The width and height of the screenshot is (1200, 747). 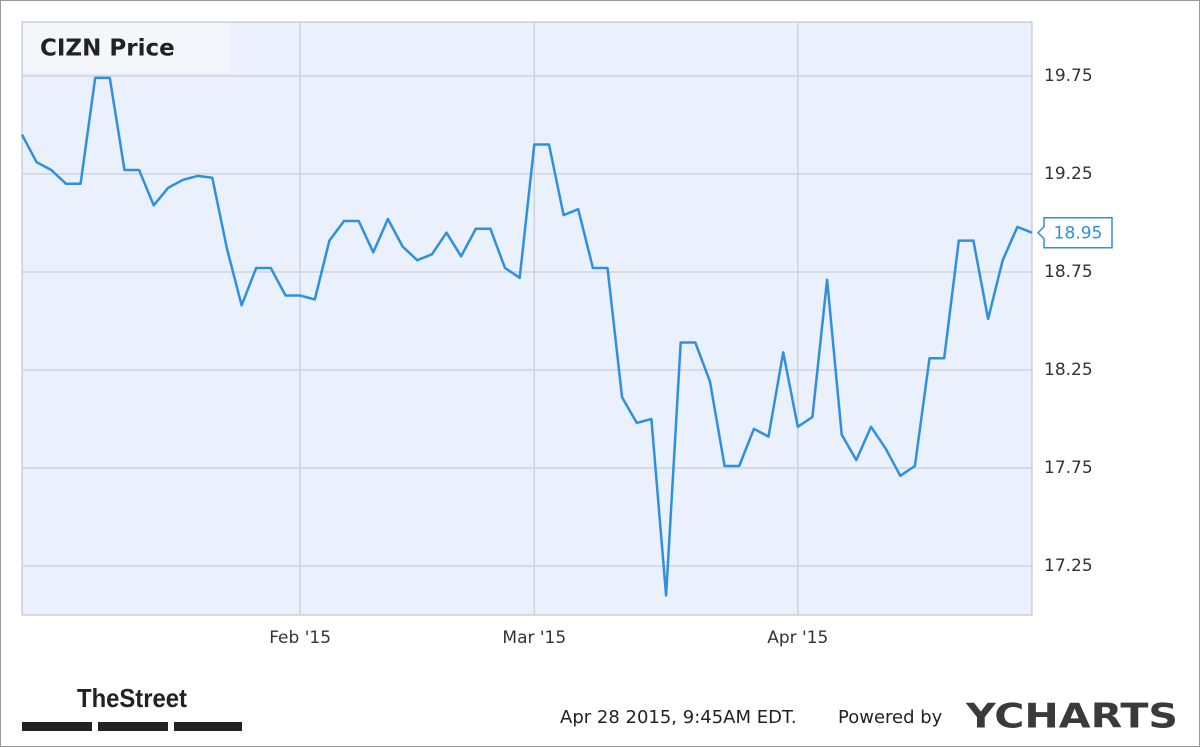 I want to click on thestreet-logo: TheStreet, so click(x=132, y=698).